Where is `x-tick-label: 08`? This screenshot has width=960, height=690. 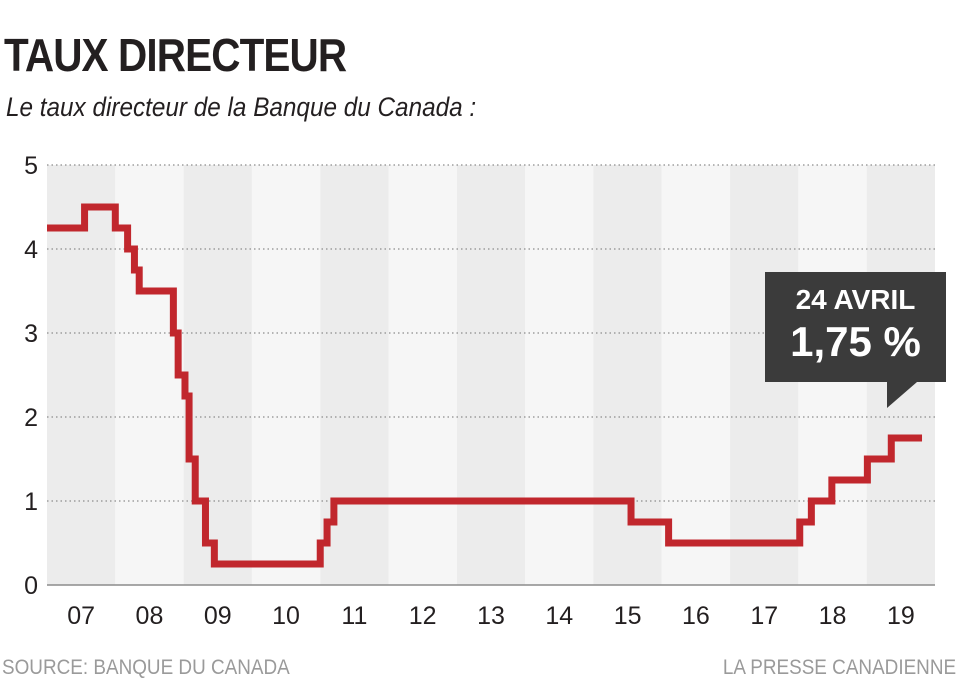
x-tick-label: 08 is located at coordinates (150, 616).